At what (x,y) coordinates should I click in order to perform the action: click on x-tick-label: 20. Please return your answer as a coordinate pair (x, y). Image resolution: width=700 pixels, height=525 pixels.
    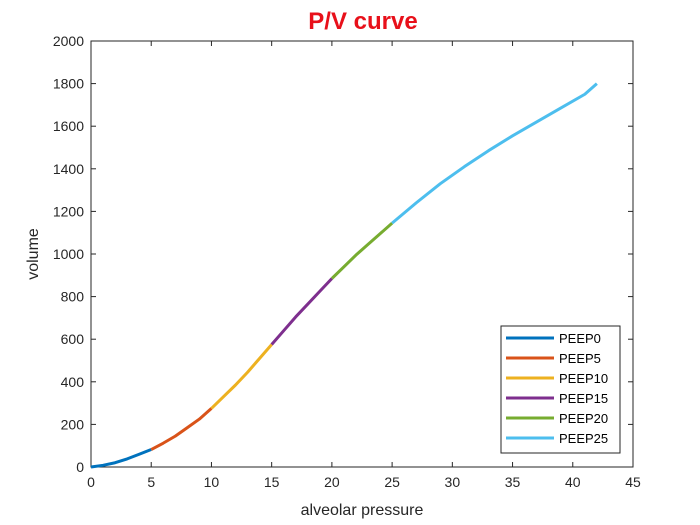
    Looking at the image, I should click on (332, 482).